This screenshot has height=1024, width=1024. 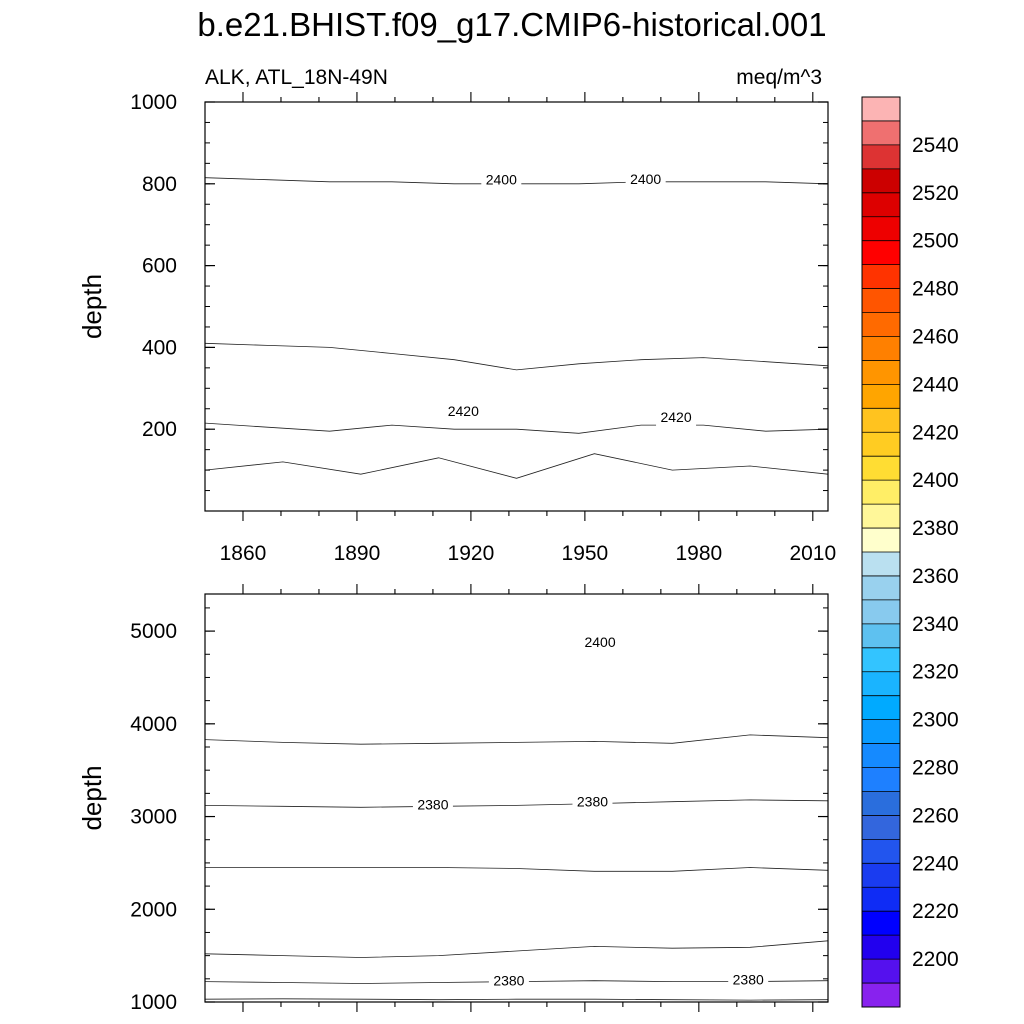 What do you see at coordinates (159, 184) in the screenshot?
I see `y-tick-label: 800` at bounding box center [159, 184].